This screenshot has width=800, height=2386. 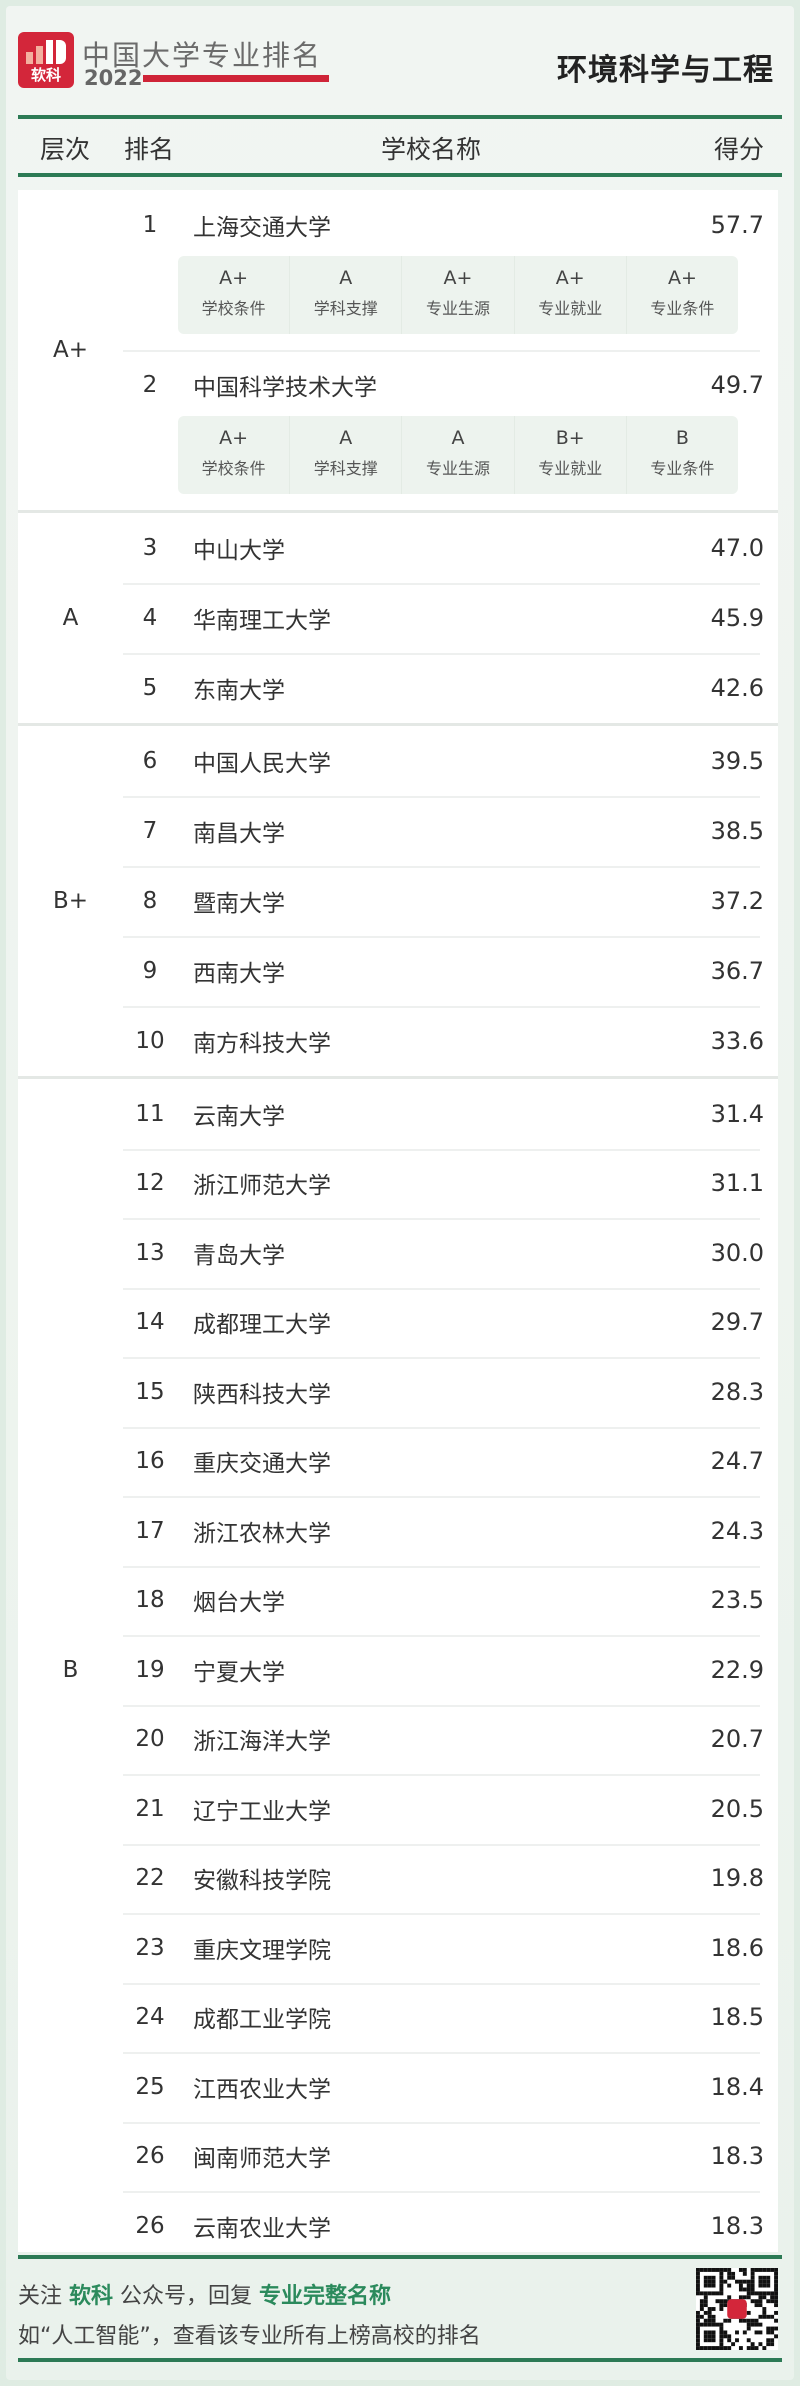 I want to click on rank: 18, so click(x=150, y=1600).